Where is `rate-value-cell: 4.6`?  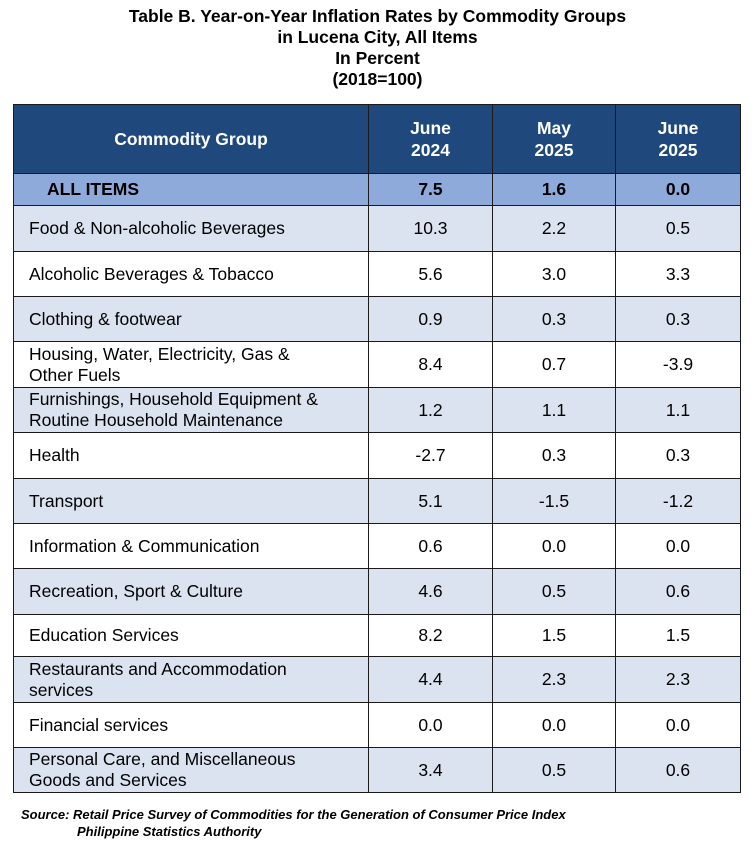 rate-value-cell: 4.6 is located at coordinates (430, 591).